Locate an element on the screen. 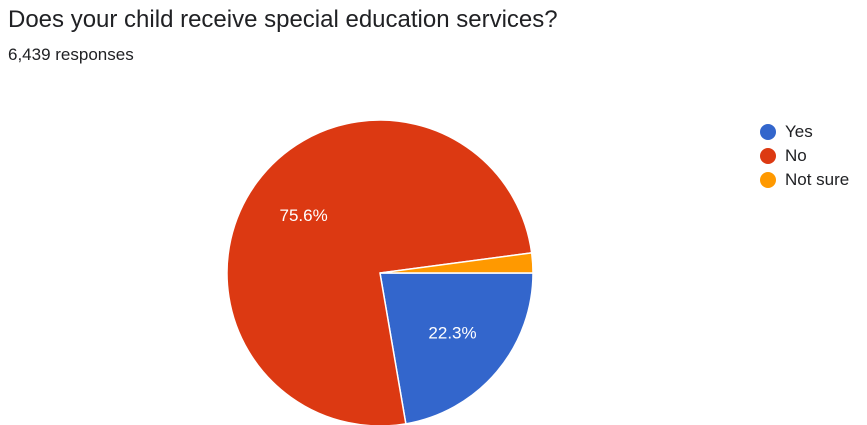 This screenshot has width=867, height=425. chart-legend: Yes No Not sure is located at coordinates (804, 156).